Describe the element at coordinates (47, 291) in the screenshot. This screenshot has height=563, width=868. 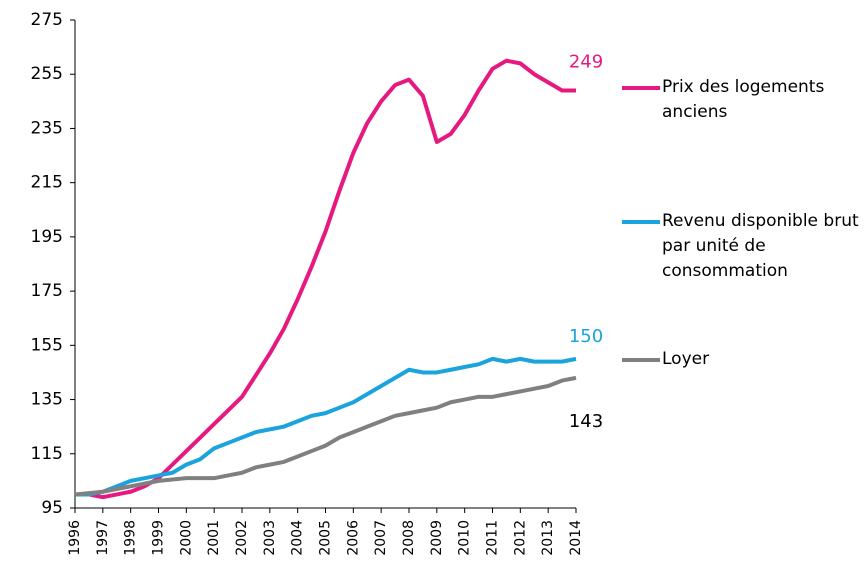
I see `y-tick-label: 175` at that location.